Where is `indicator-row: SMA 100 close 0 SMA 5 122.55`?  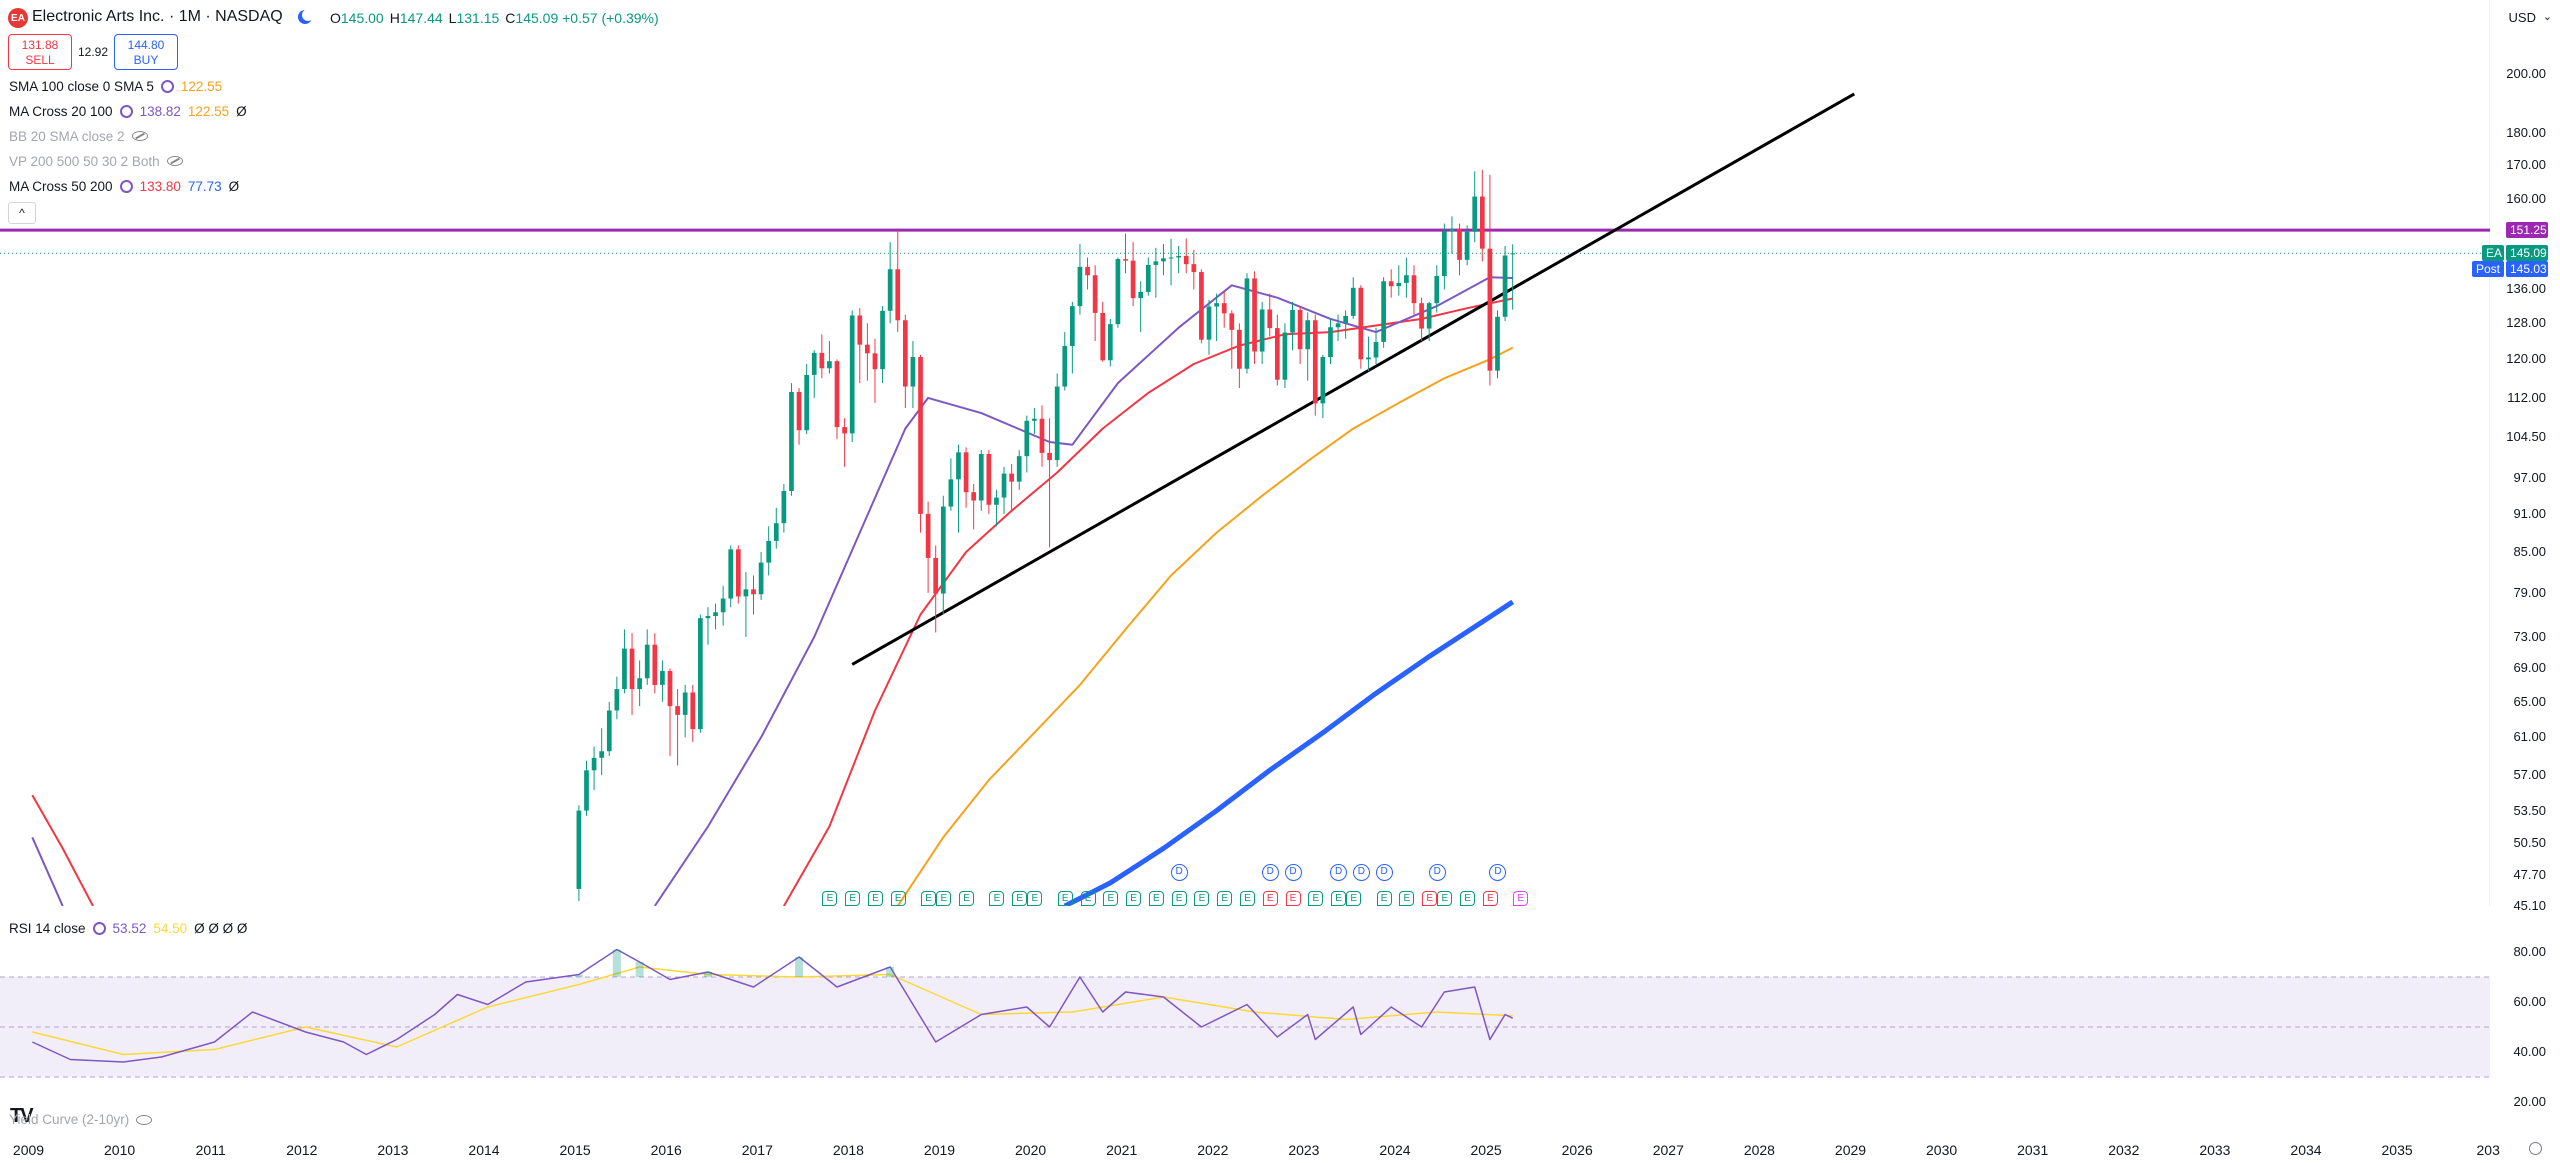 indicator-row: SMA 100 close 0 SMA 5 122.55 is located at coordinates (115, 86).